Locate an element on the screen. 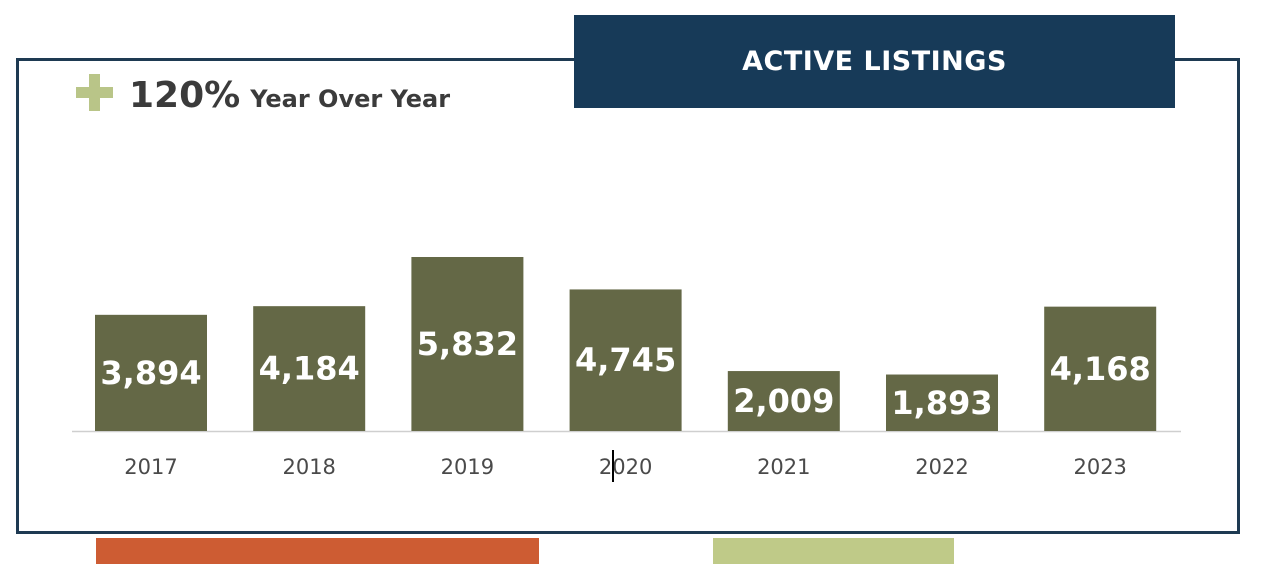  data-label-2019: 5,832 is located at coordinates (467, 344).